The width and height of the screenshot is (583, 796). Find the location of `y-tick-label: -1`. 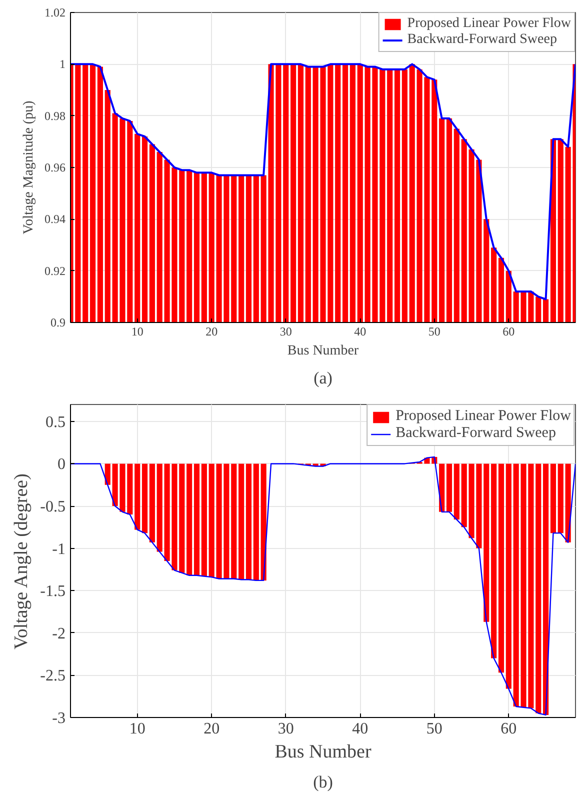

y-tick-label: -1 is located at coordinates (59, 549).